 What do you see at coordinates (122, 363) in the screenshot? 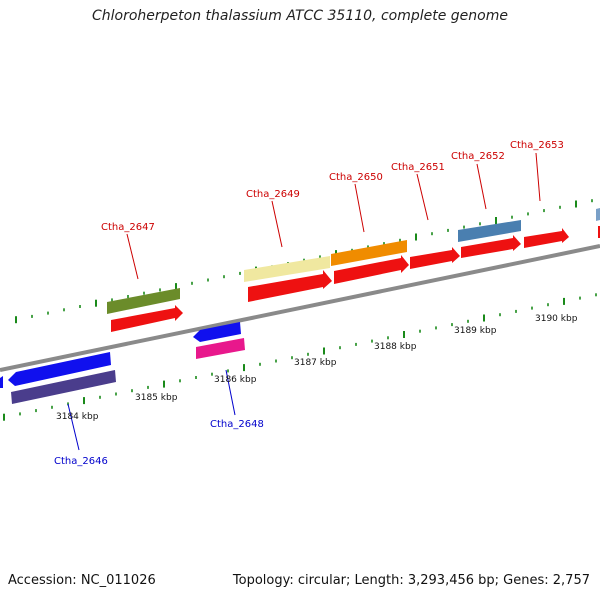
I see `features-reverse` at bounding box center [122, 363].